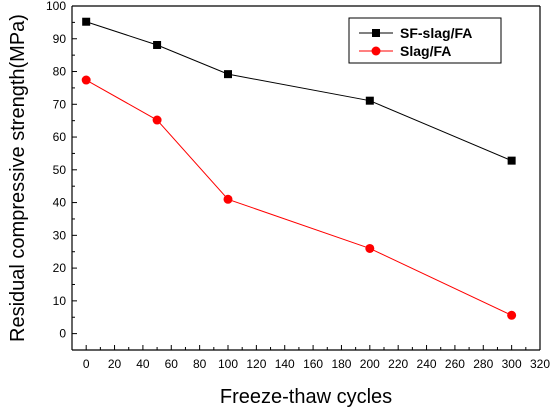  What do you see at coordinates (341, 364) in the screenshot?
I see `x-tick-label: 180` at bounding box center [341, 364].